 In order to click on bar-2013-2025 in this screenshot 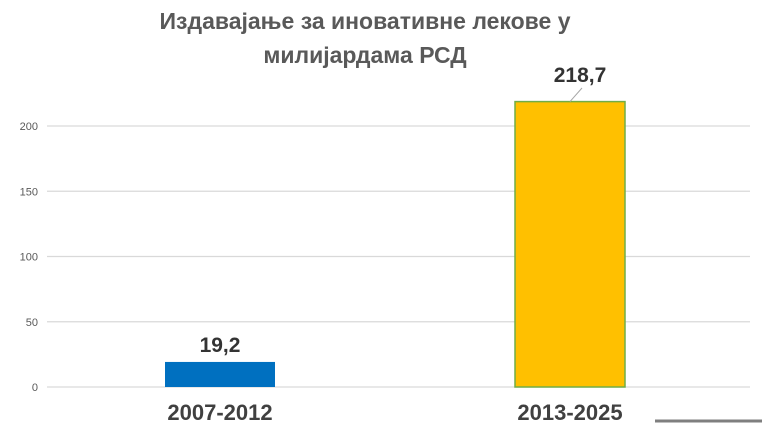, I will do `click(570, 244)`.